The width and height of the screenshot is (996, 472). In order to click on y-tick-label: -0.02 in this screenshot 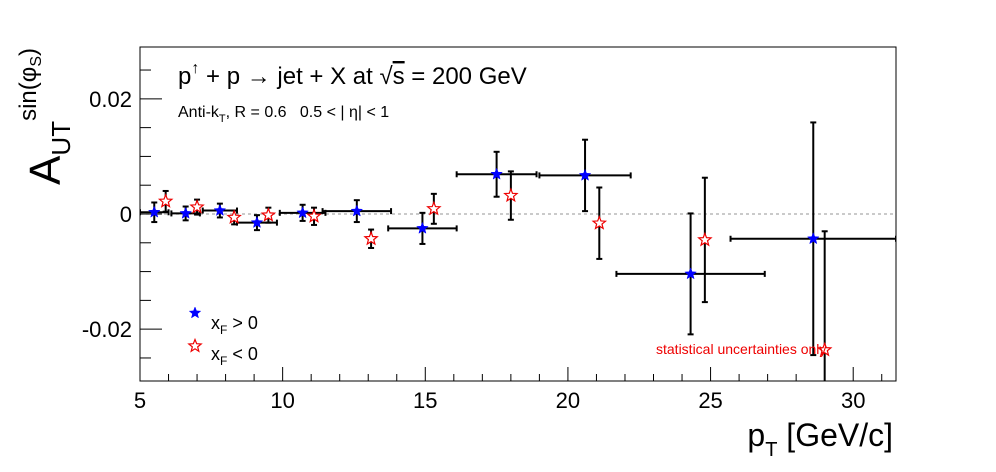, I will do `click(107, 329)`.